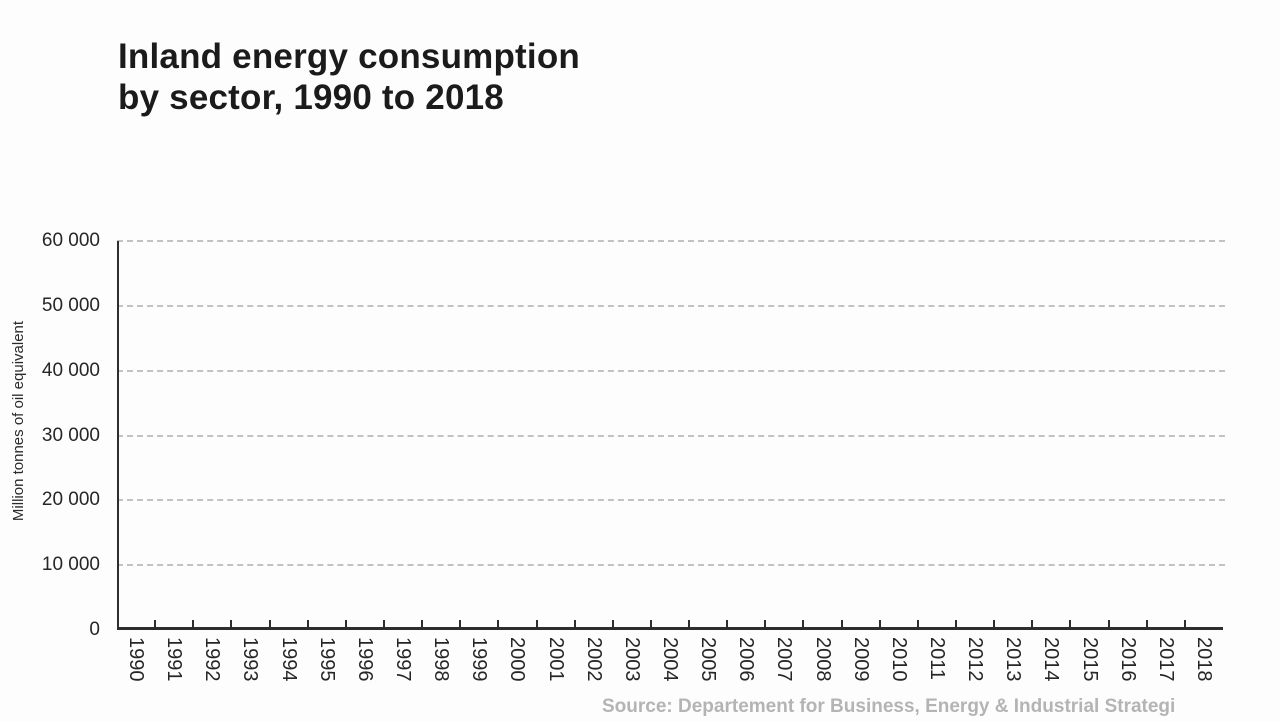 This screenshot has height=722, width=1280. Describe the element at coordinates (174, 659) in the screenshot. I see `x-tick-label-1991: 1991` at that location.